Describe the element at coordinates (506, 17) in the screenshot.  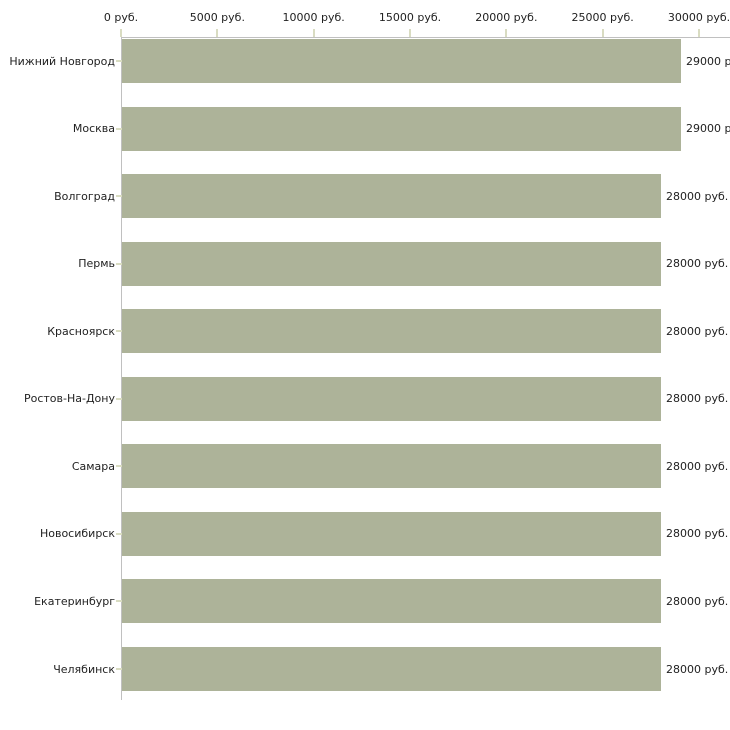
I see `x-tick-label: 20000 руб.` at that location.